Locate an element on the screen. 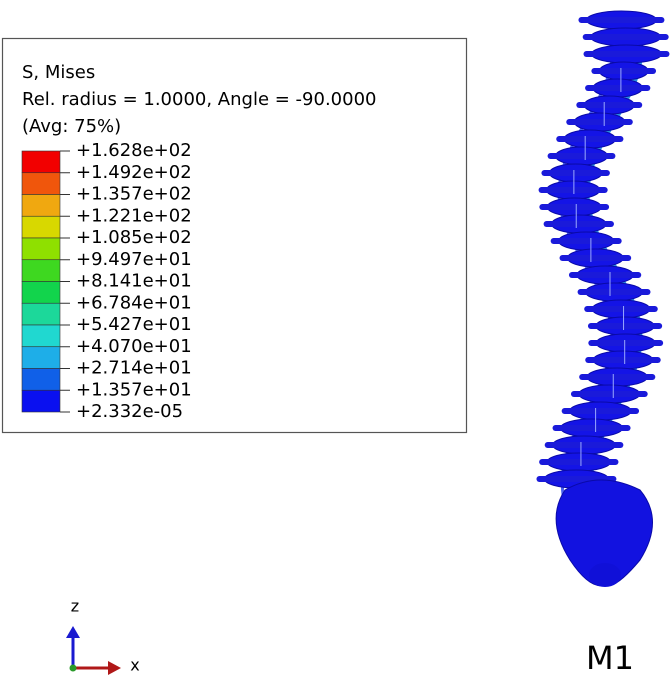  legend-label: +8.141e+01 is located at coordinates (134, 281).